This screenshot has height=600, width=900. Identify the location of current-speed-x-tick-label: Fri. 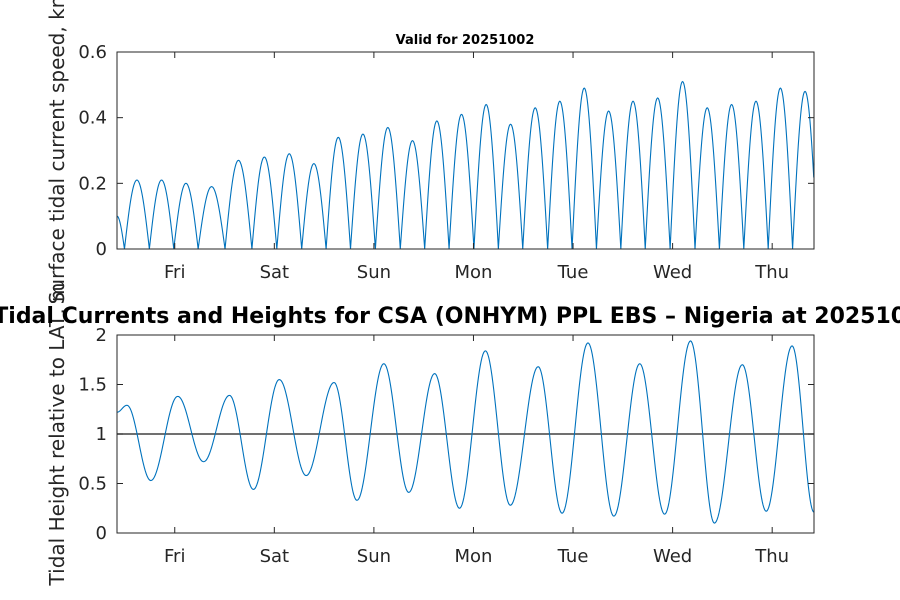
(174, 272).